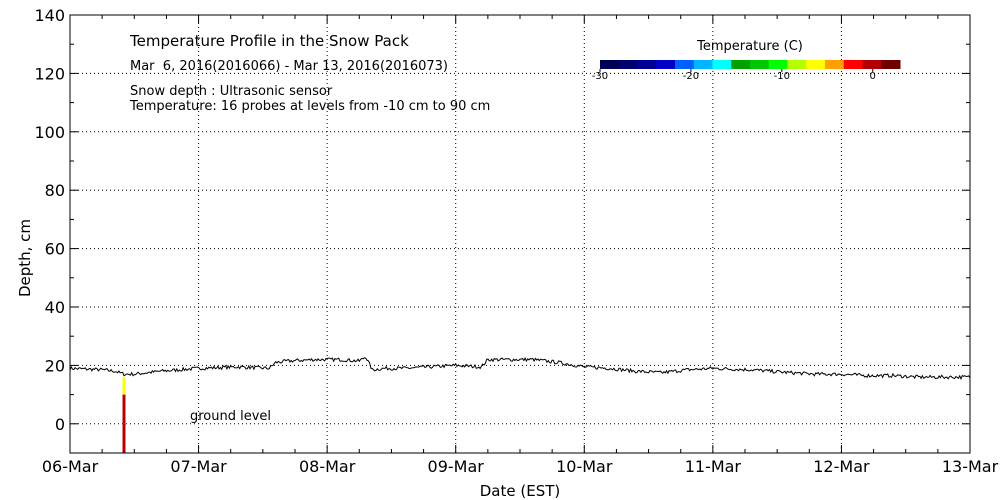  What do you see at coordinates (55, 307) in the screenshot?
I see `y-tick-label: 40` at bounding box center [55, 307].